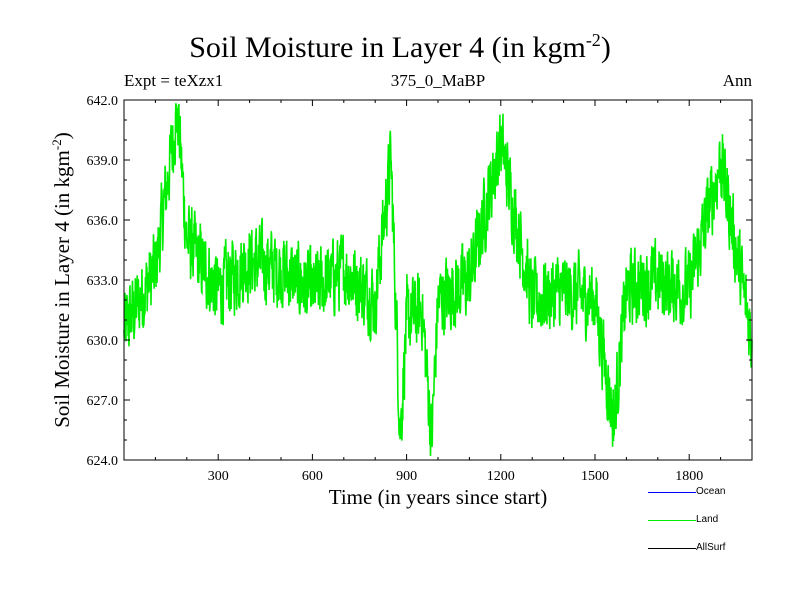 This screenshot has width=800, height=600. What do you see at coordinates (438, 497) in the screenshot?
I see `x-axis-label: Time (in years since start)` at bounding box center [438, 497].